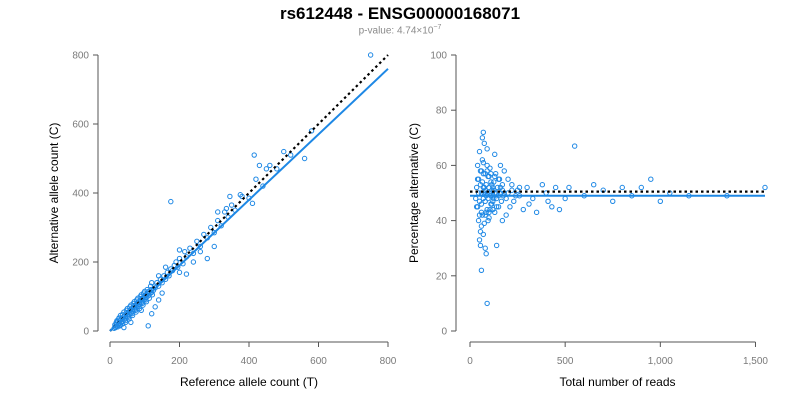 Image resolution: width=800 pixels, height=400 pixels. Describe the element at coordinates (438, 56) in the screenshot. I see `right-y-tick-label: 100` at that location.